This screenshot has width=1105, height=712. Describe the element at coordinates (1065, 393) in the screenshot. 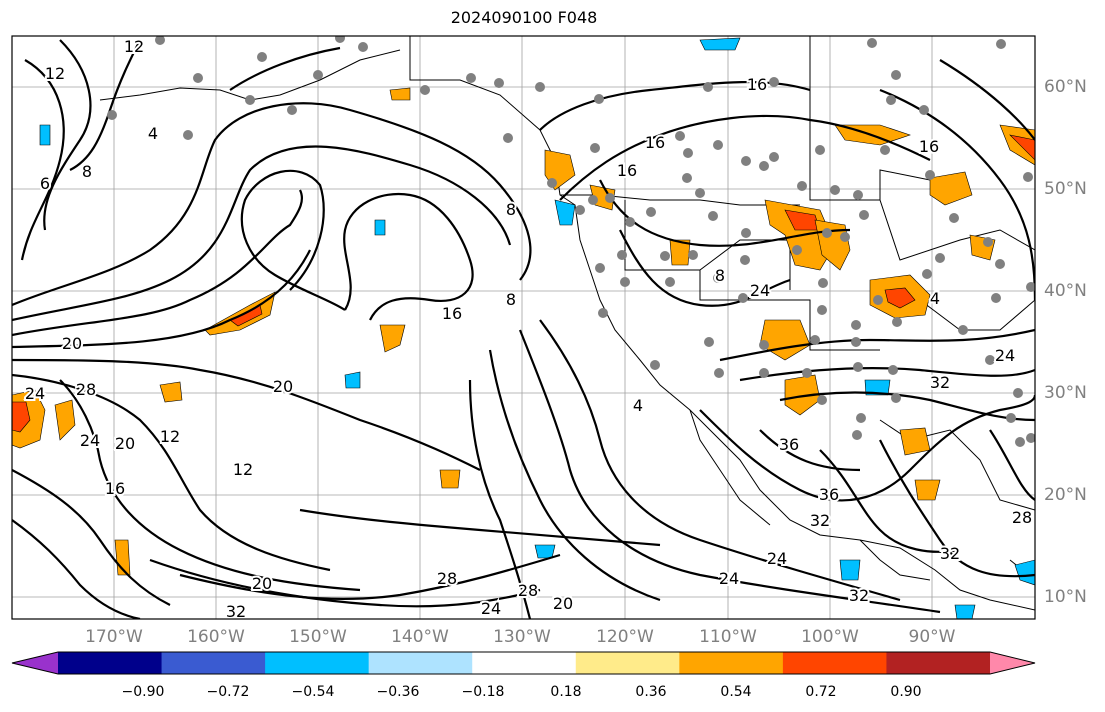

I see `lat-label-30n: 30°N` at that location.